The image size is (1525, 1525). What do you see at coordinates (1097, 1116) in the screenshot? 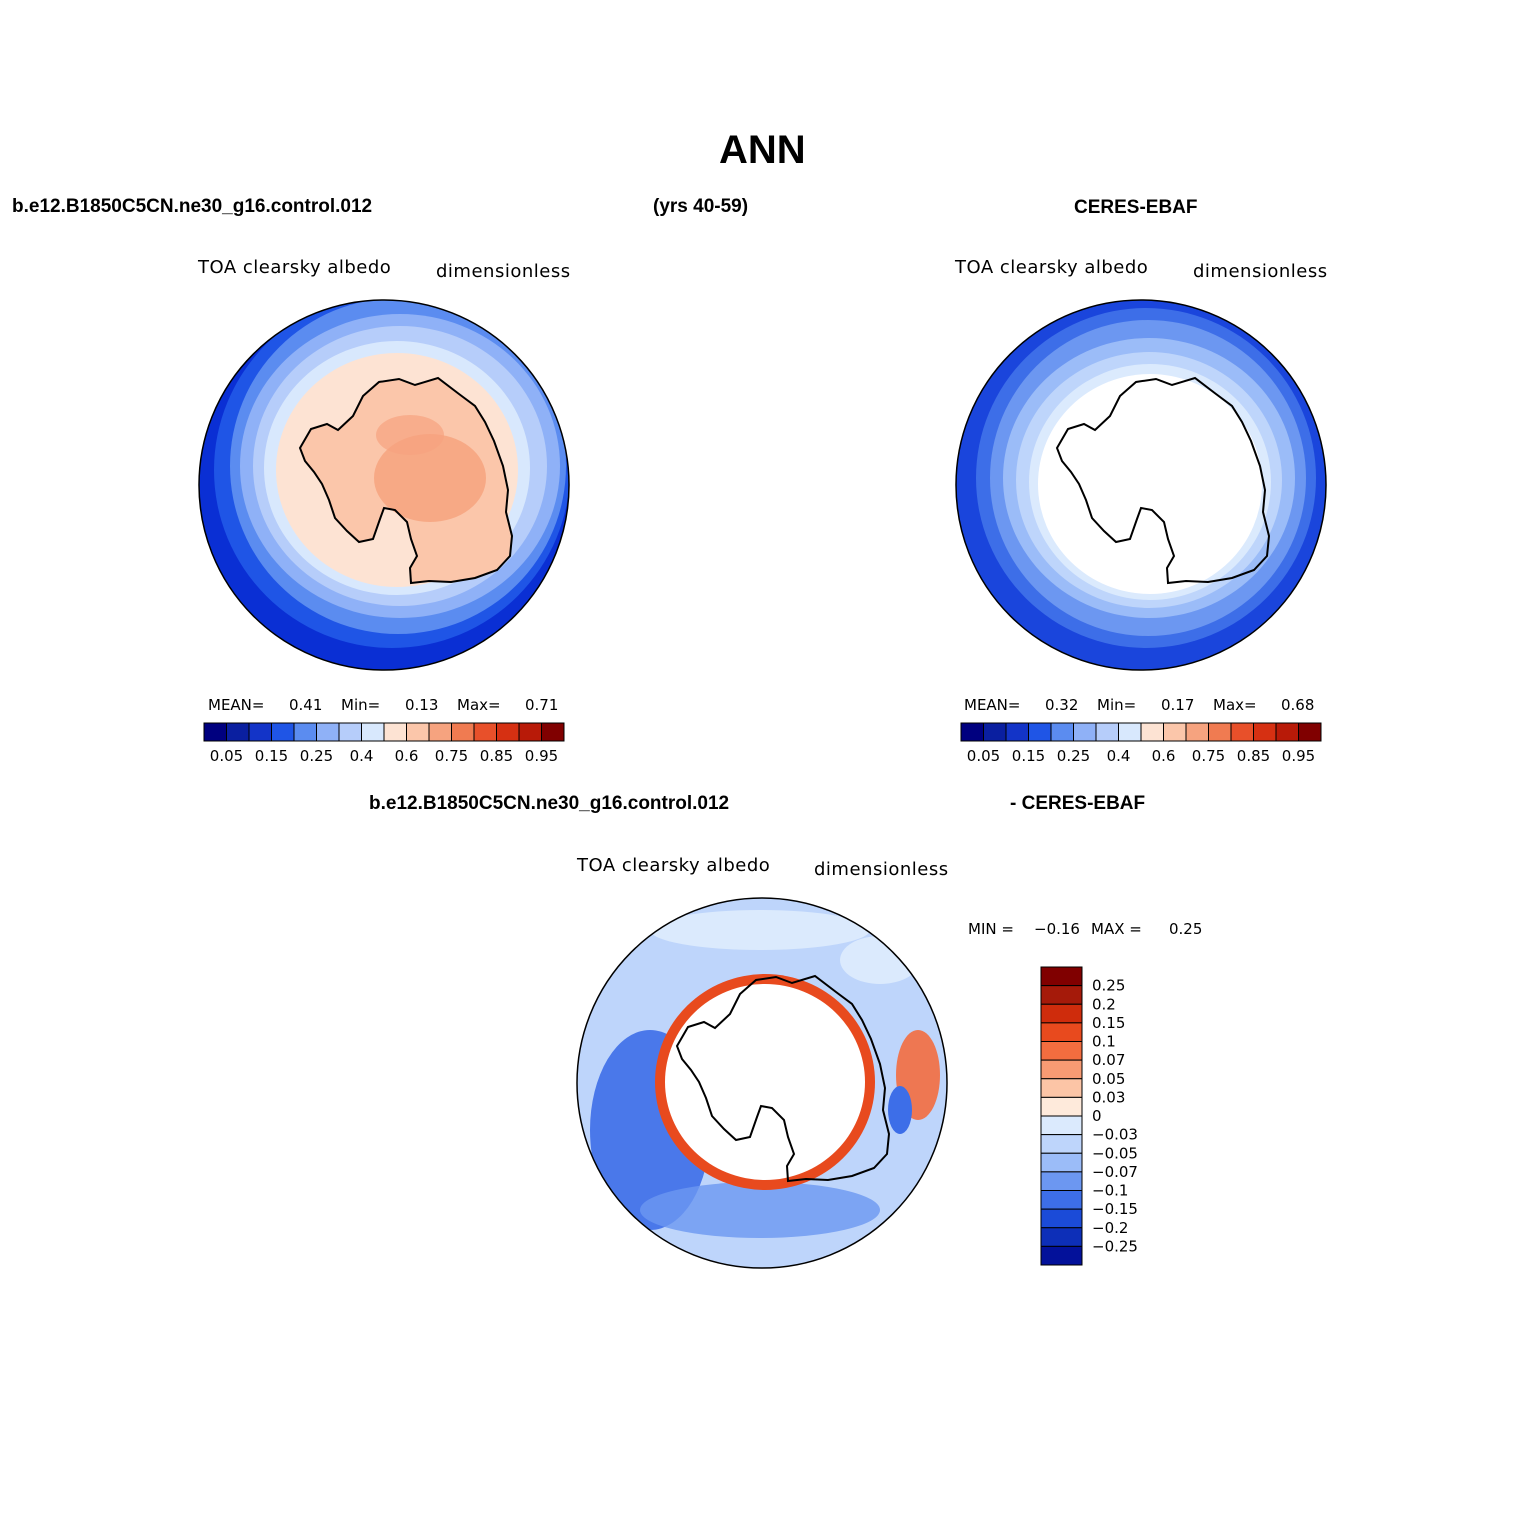
I see `diff-colorbar-tick-label: 0` at bounding box center [1097, 1116].